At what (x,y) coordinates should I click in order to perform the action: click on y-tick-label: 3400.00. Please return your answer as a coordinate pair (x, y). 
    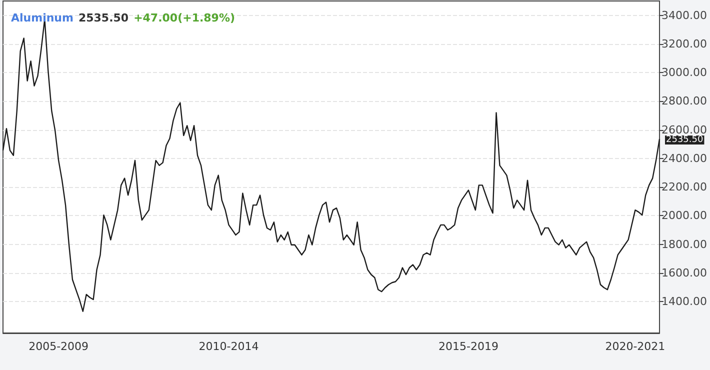
    Looking at the image, I should click on (685, 15).